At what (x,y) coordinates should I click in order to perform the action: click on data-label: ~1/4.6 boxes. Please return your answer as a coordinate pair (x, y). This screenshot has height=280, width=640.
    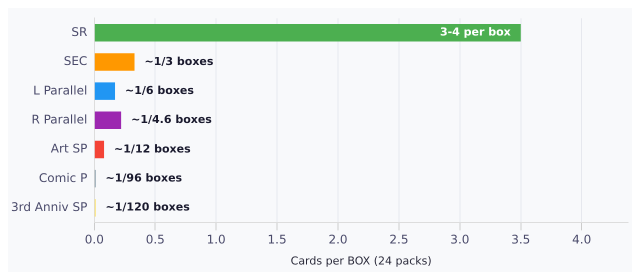
    Looking at the image, I should click on (171, 119).